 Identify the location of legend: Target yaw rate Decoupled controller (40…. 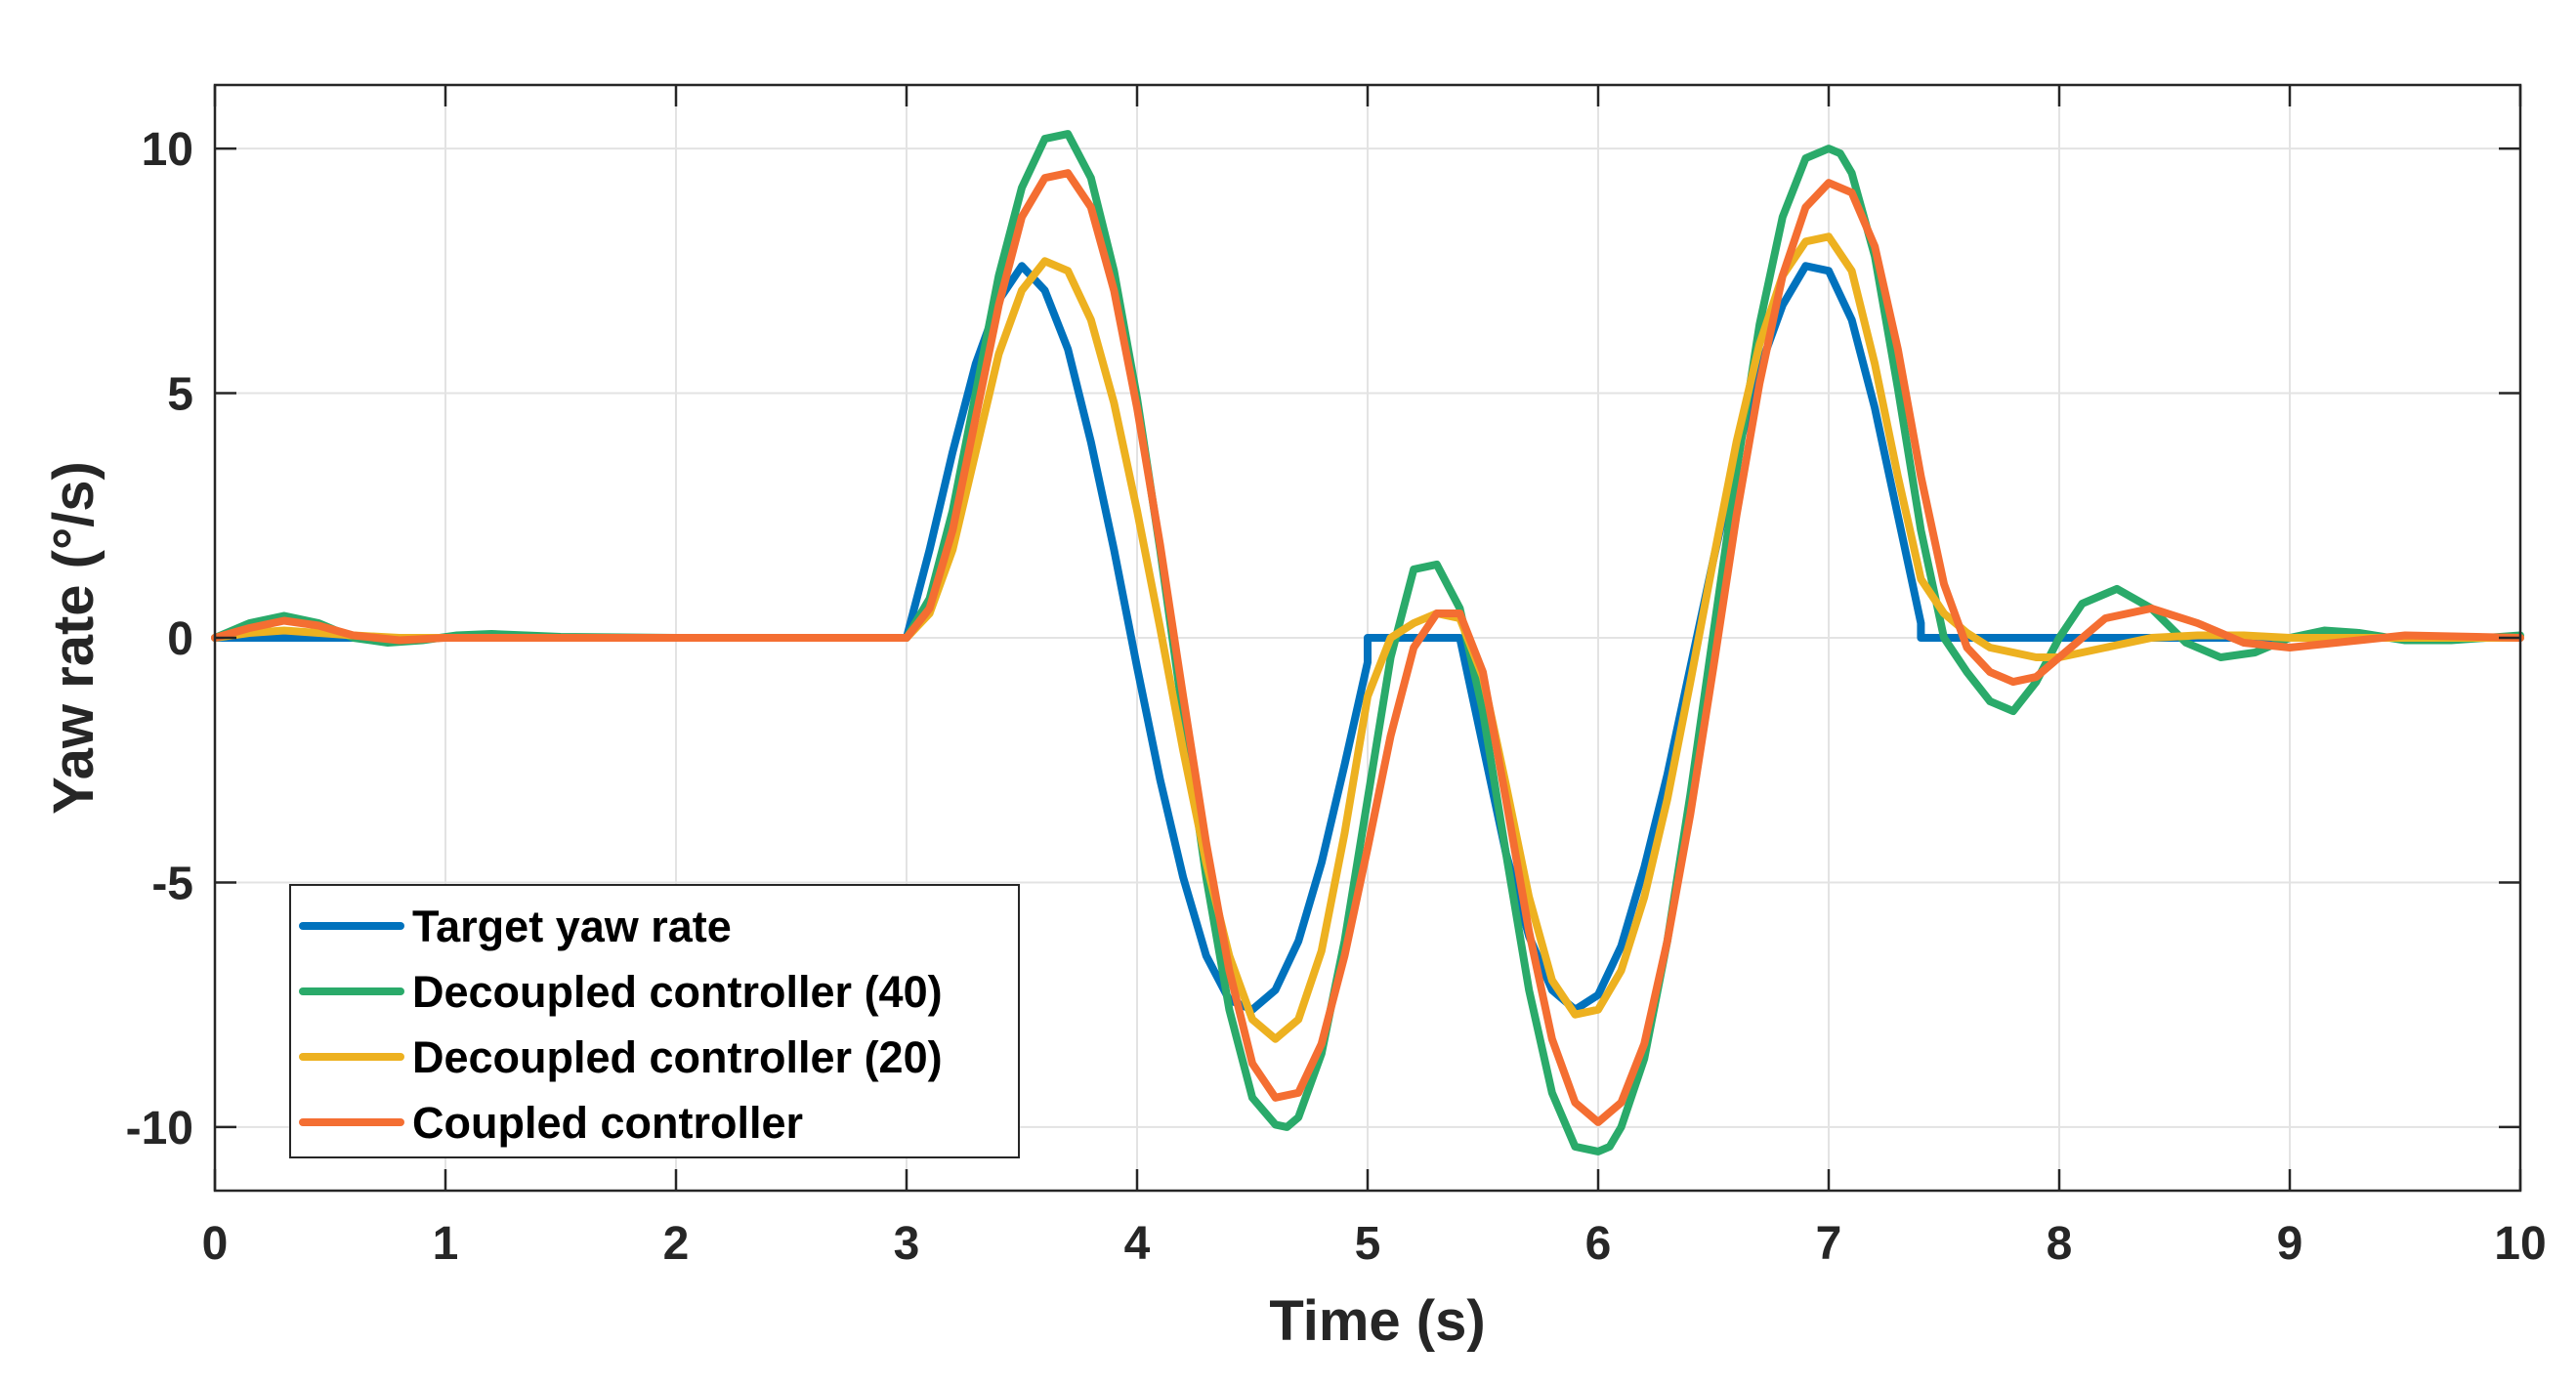
(654, 1021).